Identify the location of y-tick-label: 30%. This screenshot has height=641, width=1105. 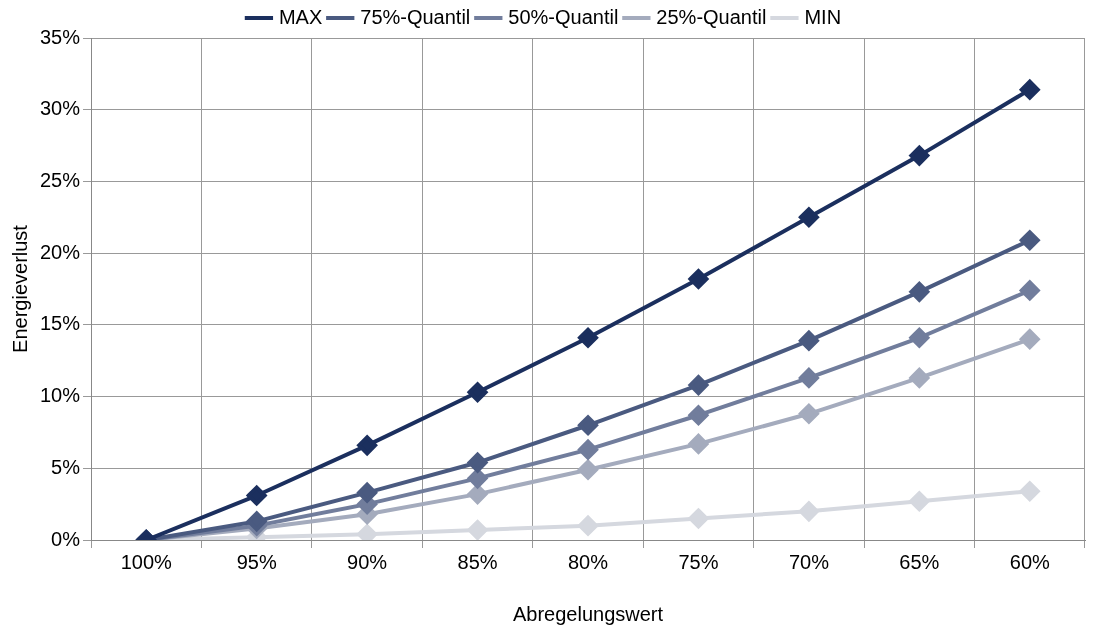
(60, 108).